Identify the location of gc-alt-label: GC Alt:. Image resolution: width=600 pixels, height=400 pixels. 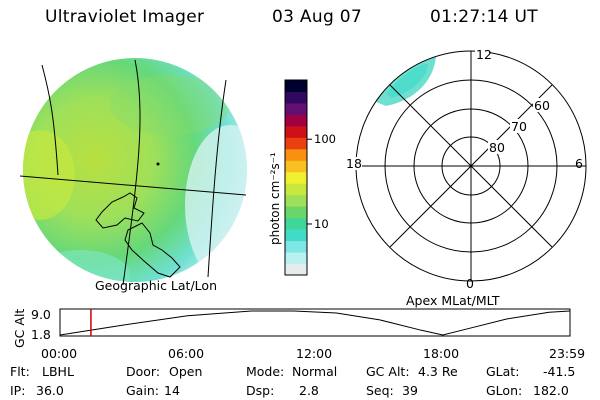
(388, 371).